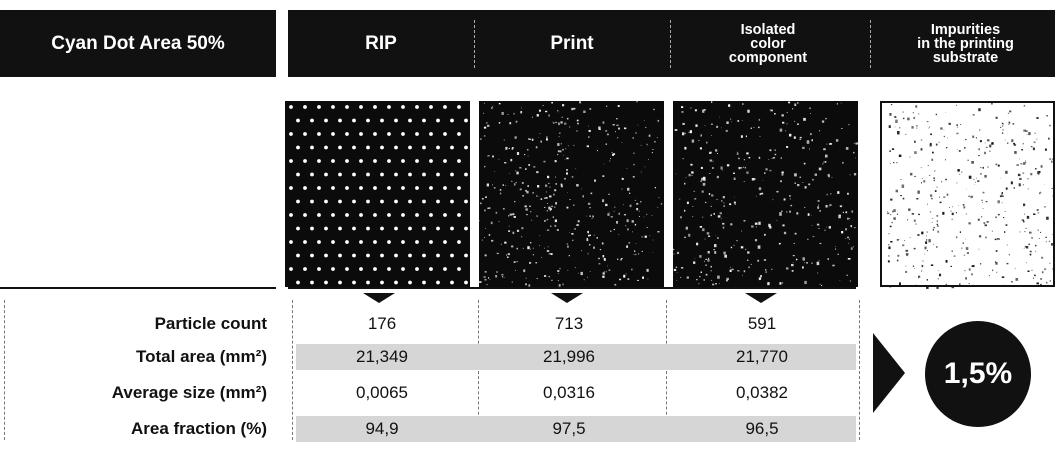  Describe the element at coordinates (382, 428) in the screenshot. I see `value-cell: 94,9` at that location.